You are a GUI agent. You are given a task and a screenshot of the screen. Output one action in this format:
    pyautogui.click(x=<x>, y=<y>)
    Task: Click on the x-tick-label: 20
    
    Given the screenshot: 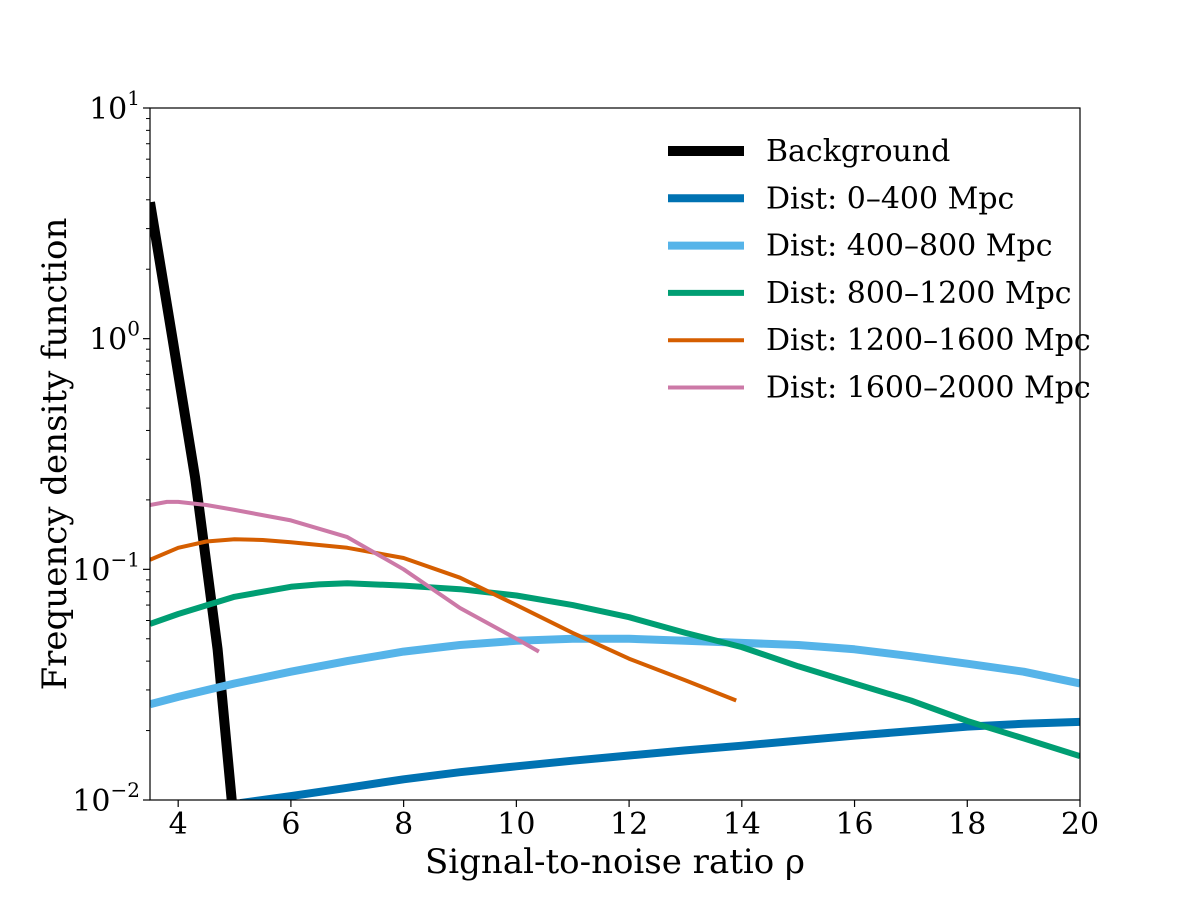 What is the action you would take?
    pyautogui.click(x=1080, y=824)
    